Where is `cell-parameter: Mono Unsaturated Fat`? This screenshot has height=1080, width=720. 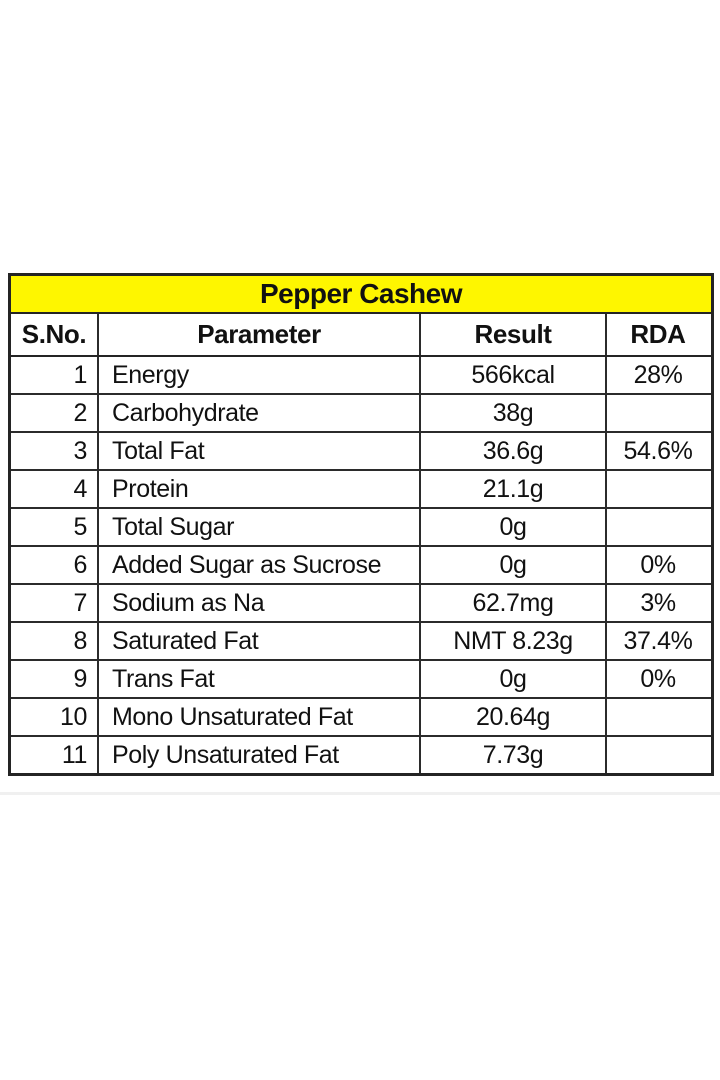
cell-parameter: Mono Unsaturated Fat is located at coordinates (260, 717).